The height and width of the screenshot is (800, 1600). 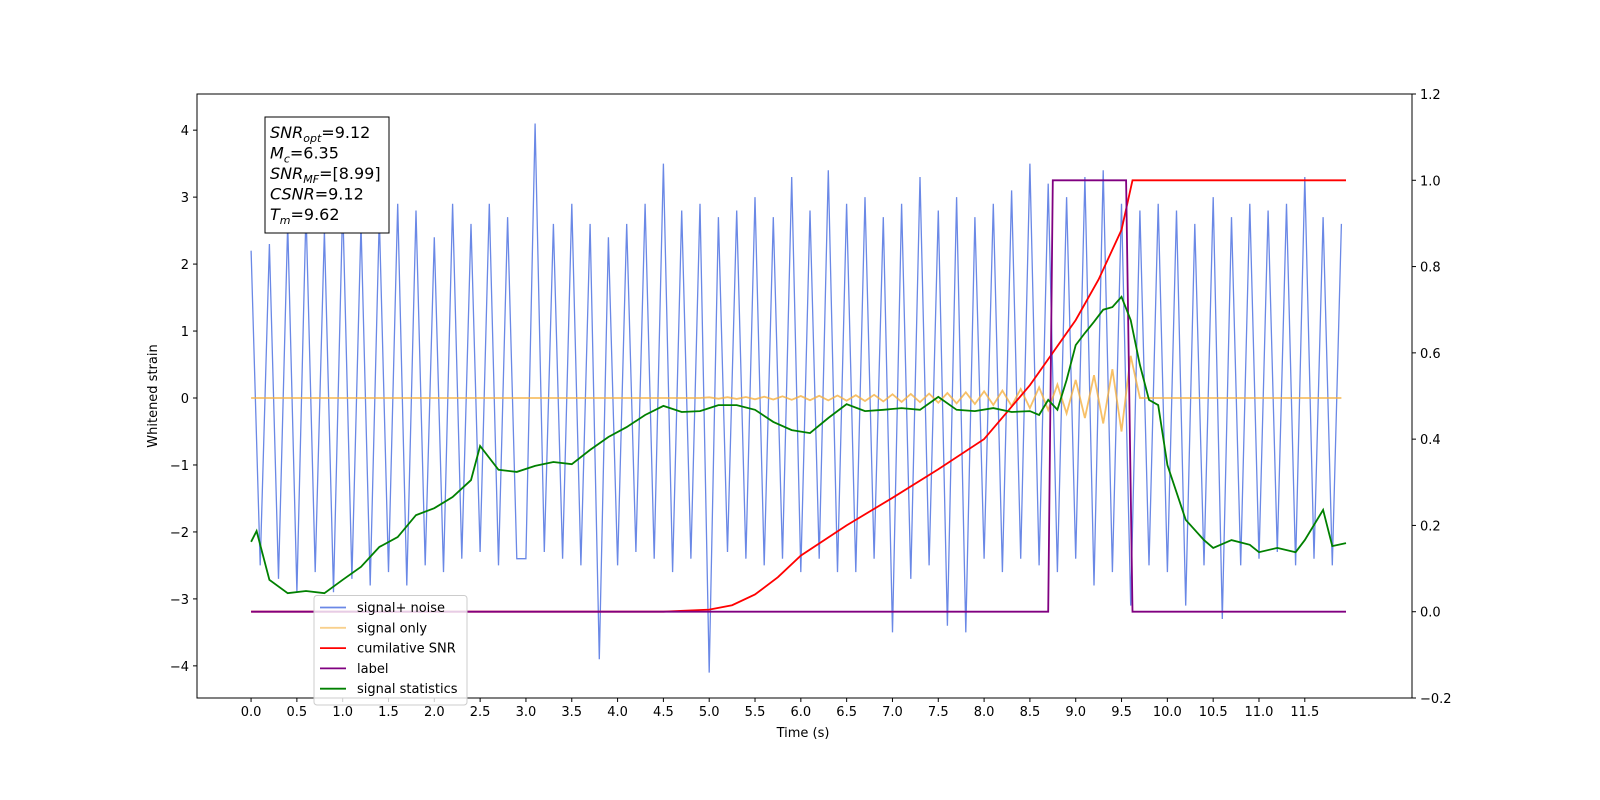 I want to click on series-line, so click(x=796, y=393).